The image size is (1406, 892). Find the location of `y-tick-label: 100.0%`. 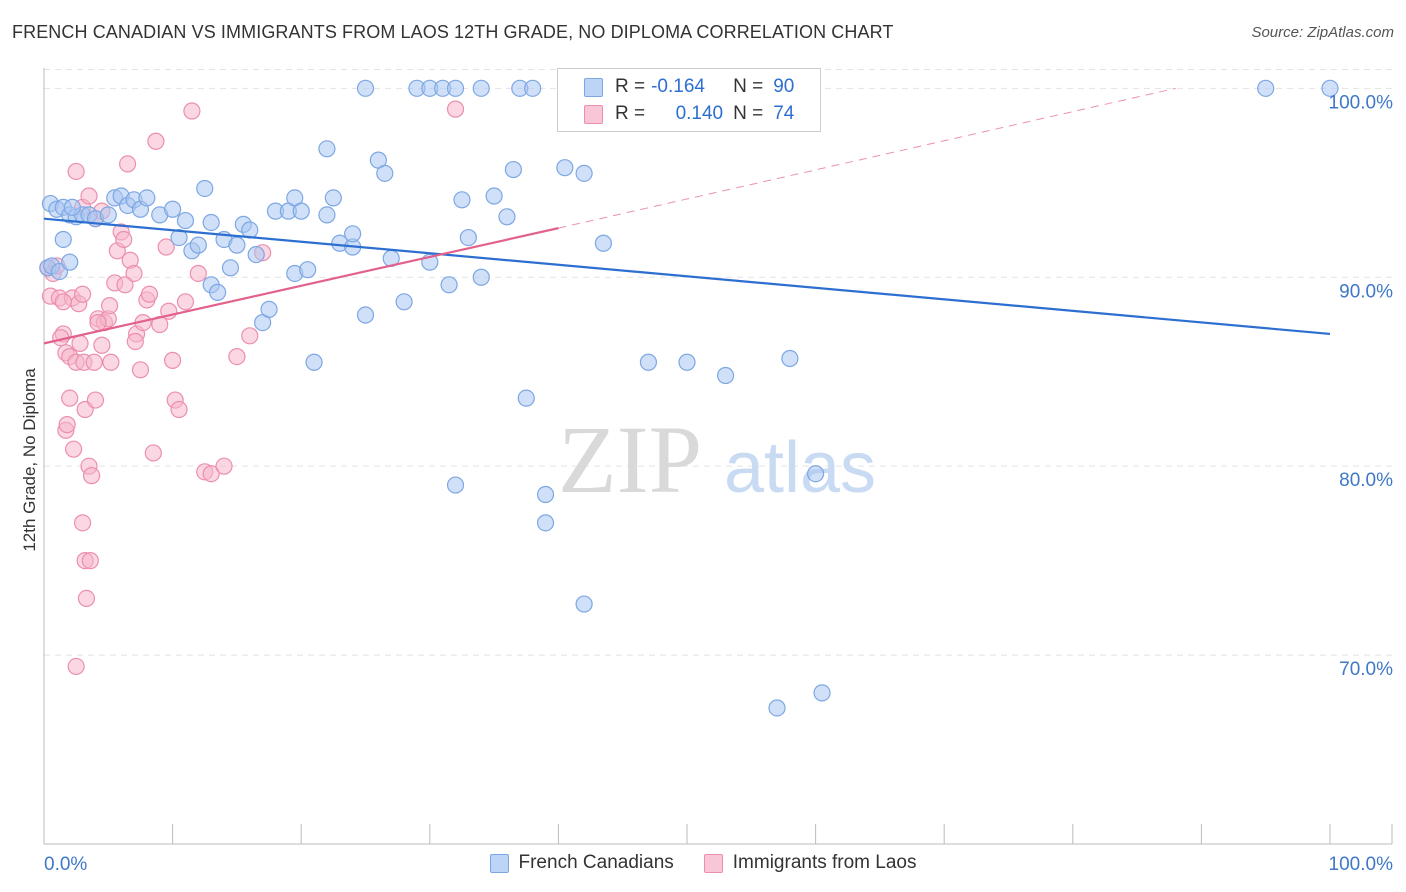

y-tick-label: 100.0% is located at coordinates (1361, 102).